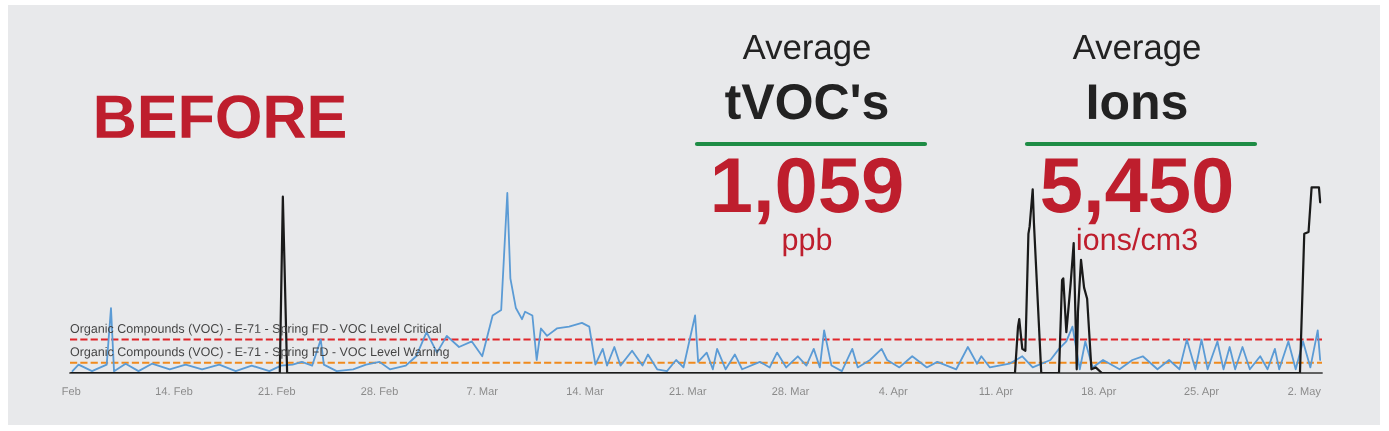  Describe the element at coordinates (1137, 191) in the screenshot. I see `annotation: 5,450` at that location.